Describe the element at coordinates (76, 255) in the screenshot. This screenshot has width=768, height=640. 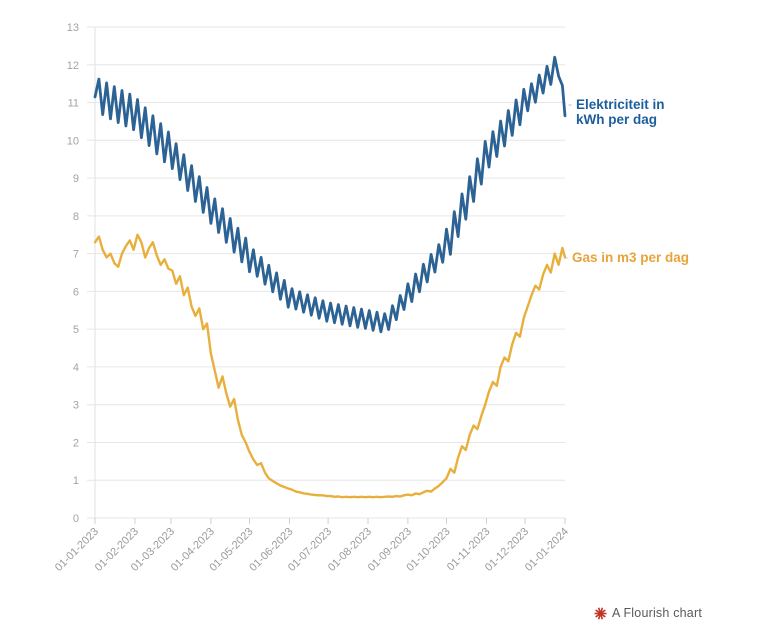
I see `y-tick-label: 7` at that location.